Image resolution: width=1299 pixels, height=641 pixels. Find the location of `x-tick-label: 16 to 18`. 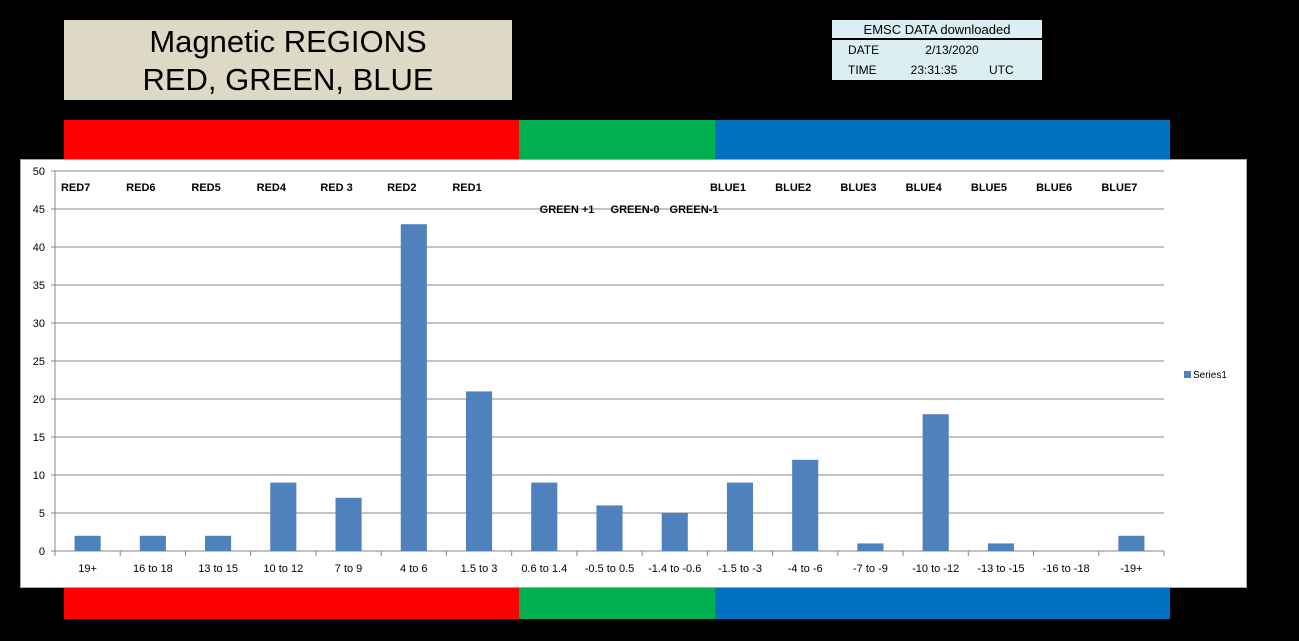

x-tick-label: 16 to 18 is located at coordinates (153, 569).